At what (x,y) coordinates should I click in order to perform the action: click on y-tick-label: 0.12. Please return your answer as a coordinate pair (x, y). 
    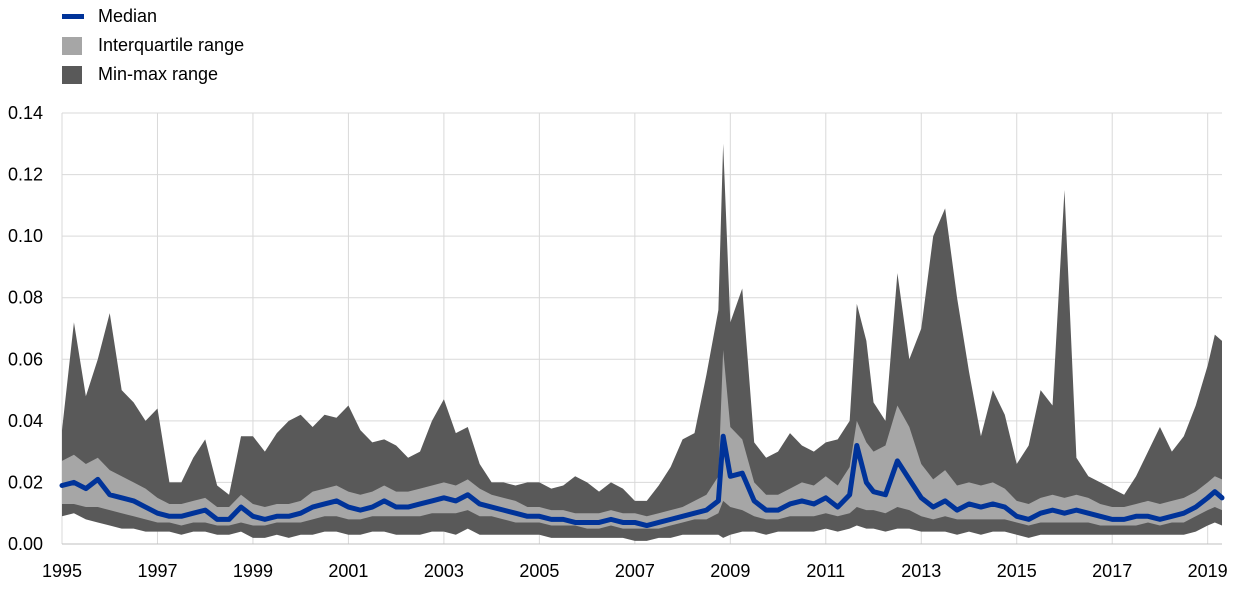
    Looking at the image, I should click on (25, 175).